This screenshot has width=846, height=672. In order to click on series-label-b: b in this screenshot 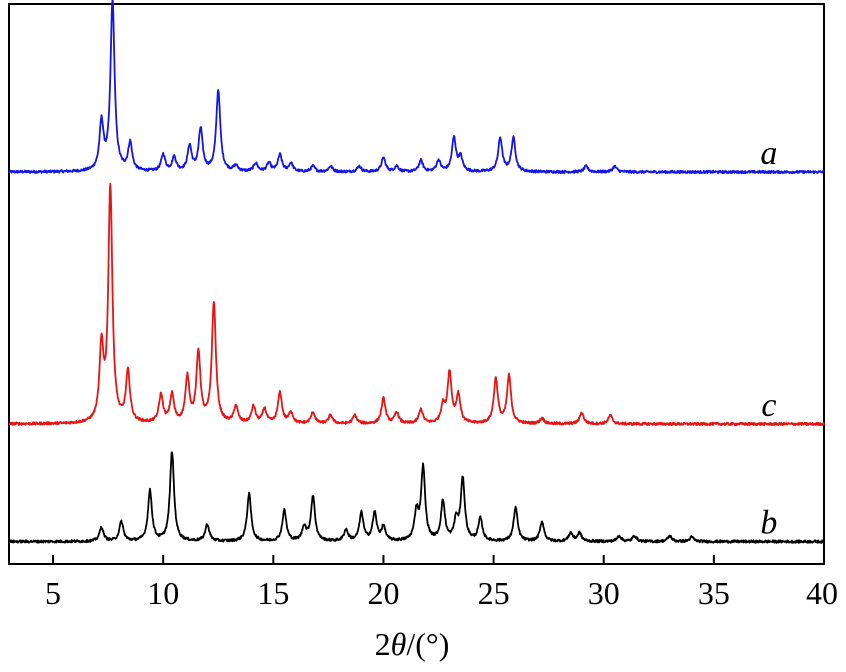, I will do `click(768, 523)`.